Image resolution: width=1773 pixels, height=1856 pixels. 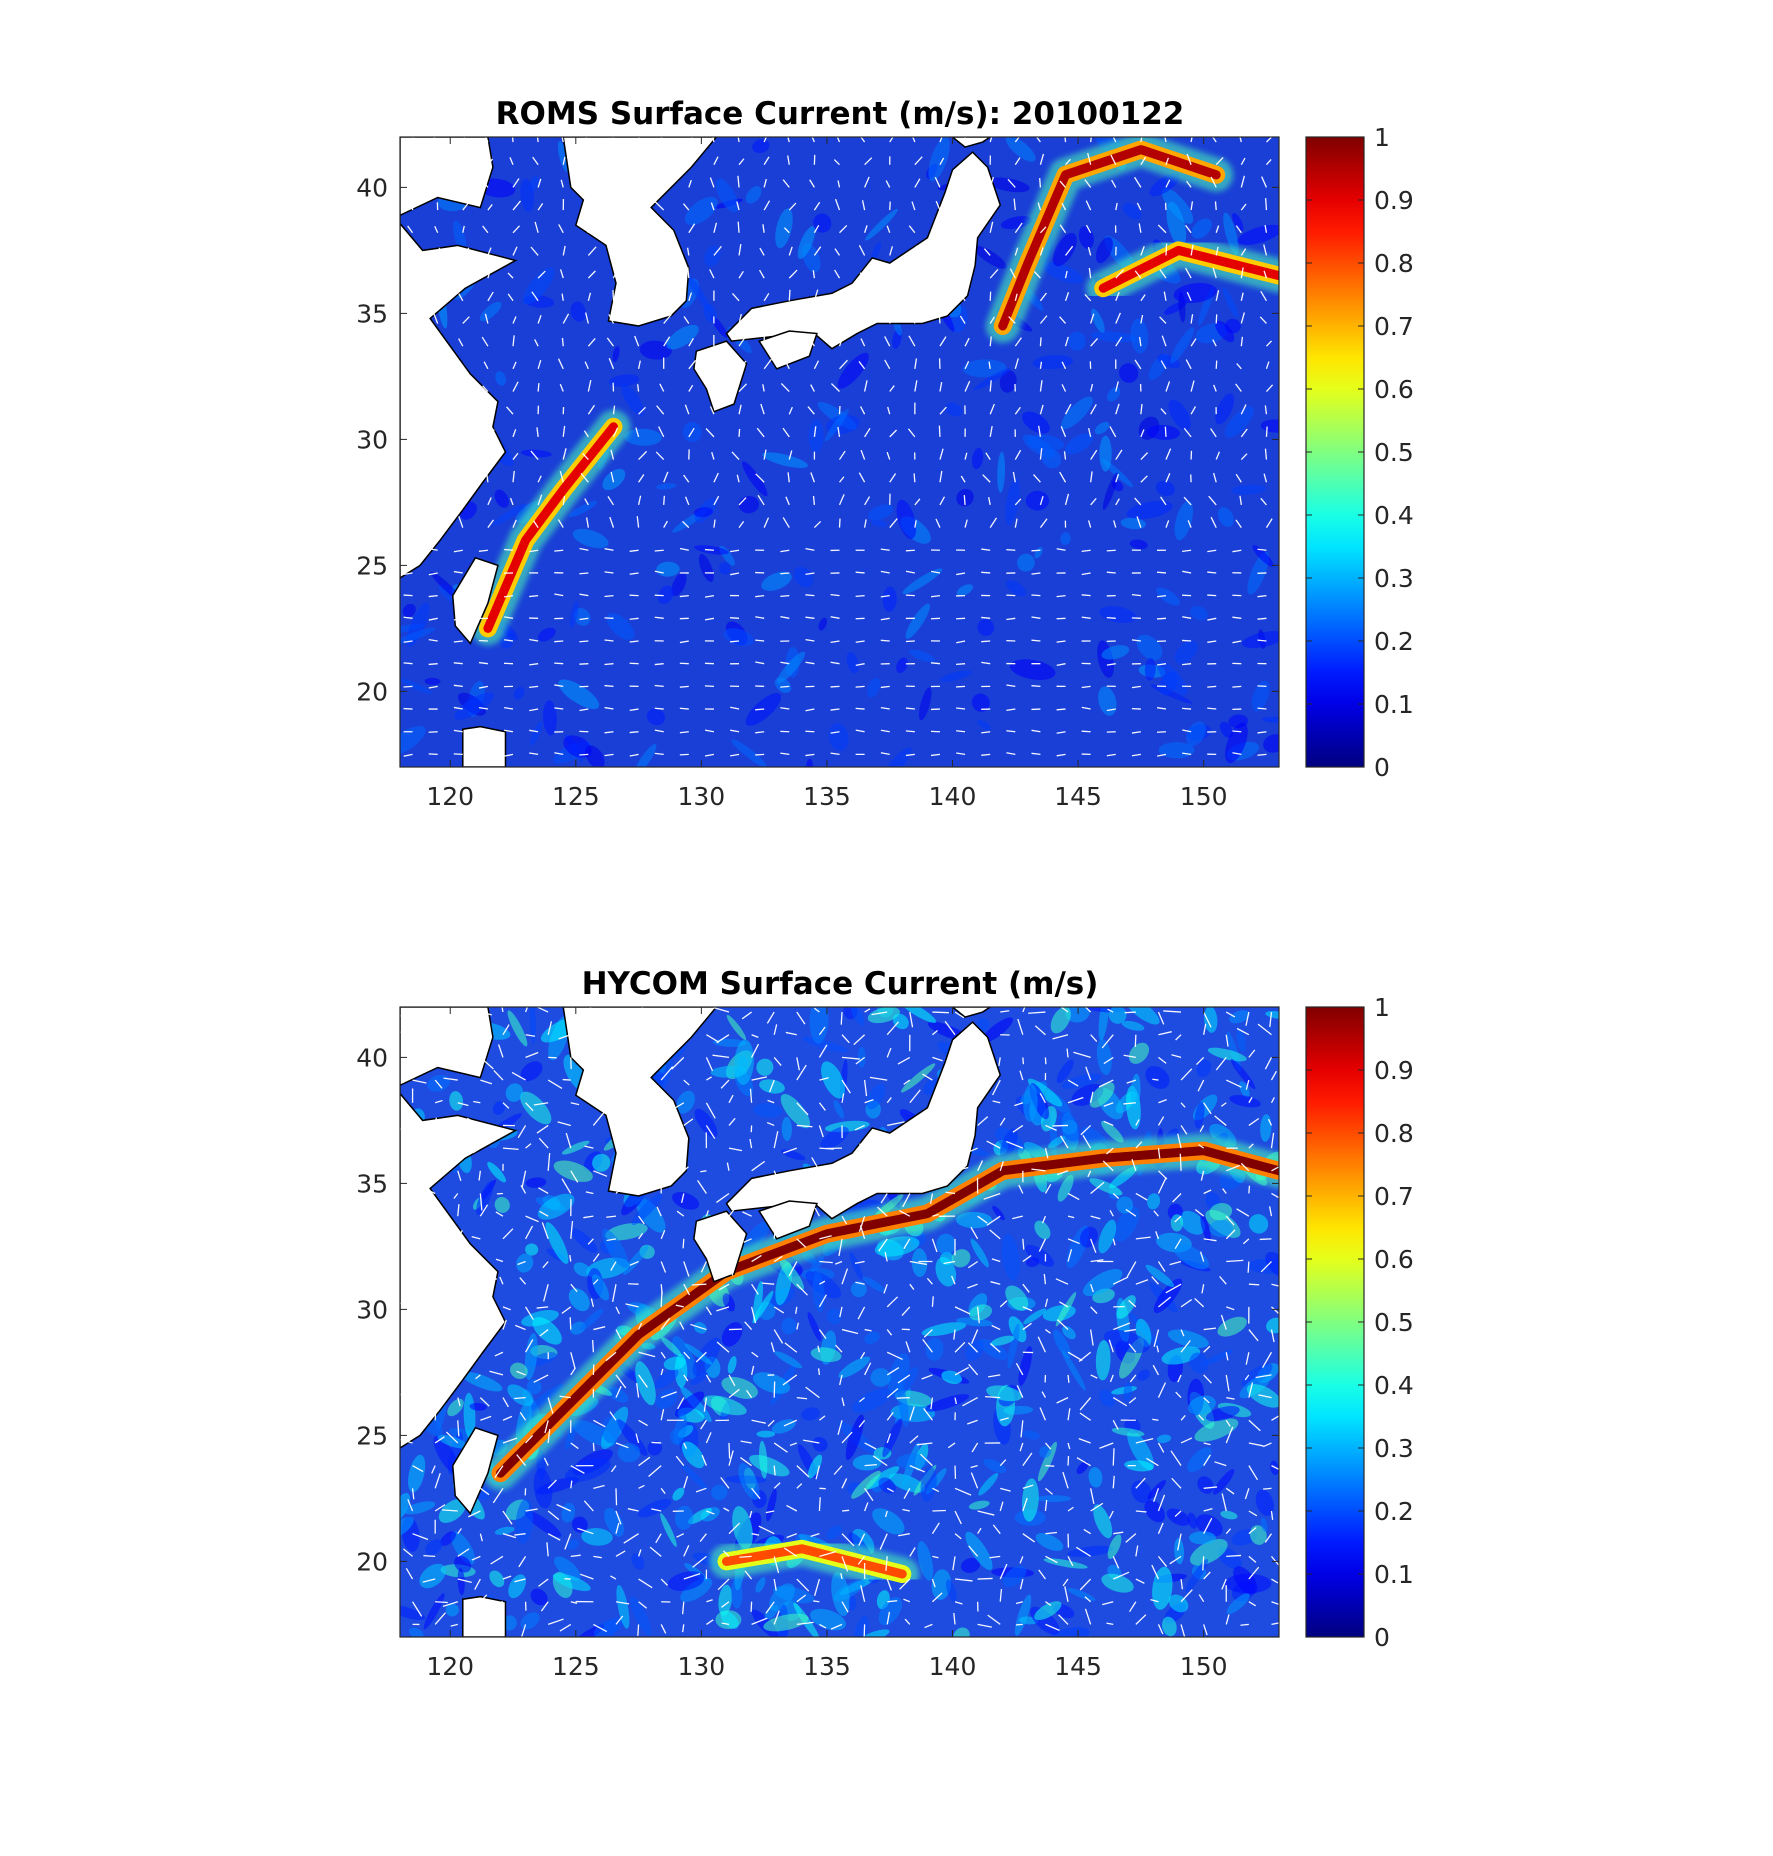 What do you see at coordinates (1204, 796) in the screenshot?
I see `x-tick-label: 150` at bounding box center [1204, 796].